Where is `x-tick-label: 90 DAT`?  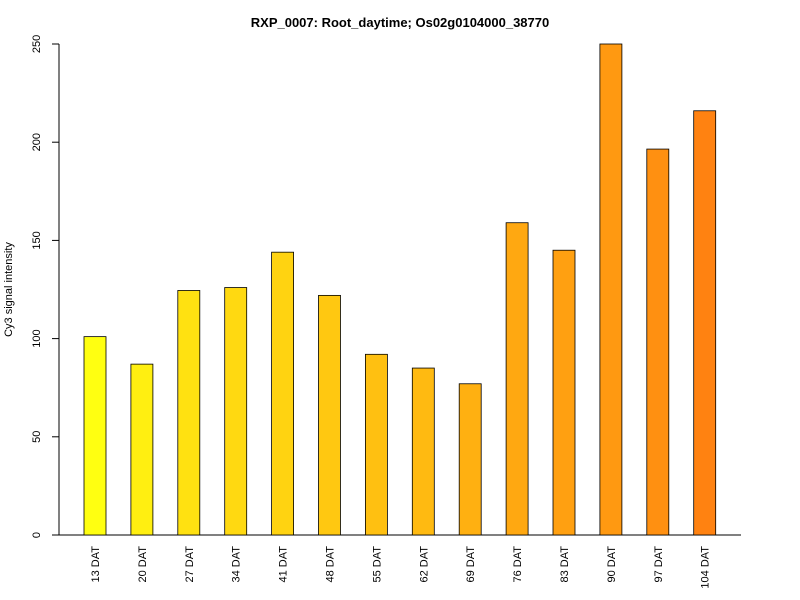 x-tick-label: 90 DAT is located at coordinates (612, 564).